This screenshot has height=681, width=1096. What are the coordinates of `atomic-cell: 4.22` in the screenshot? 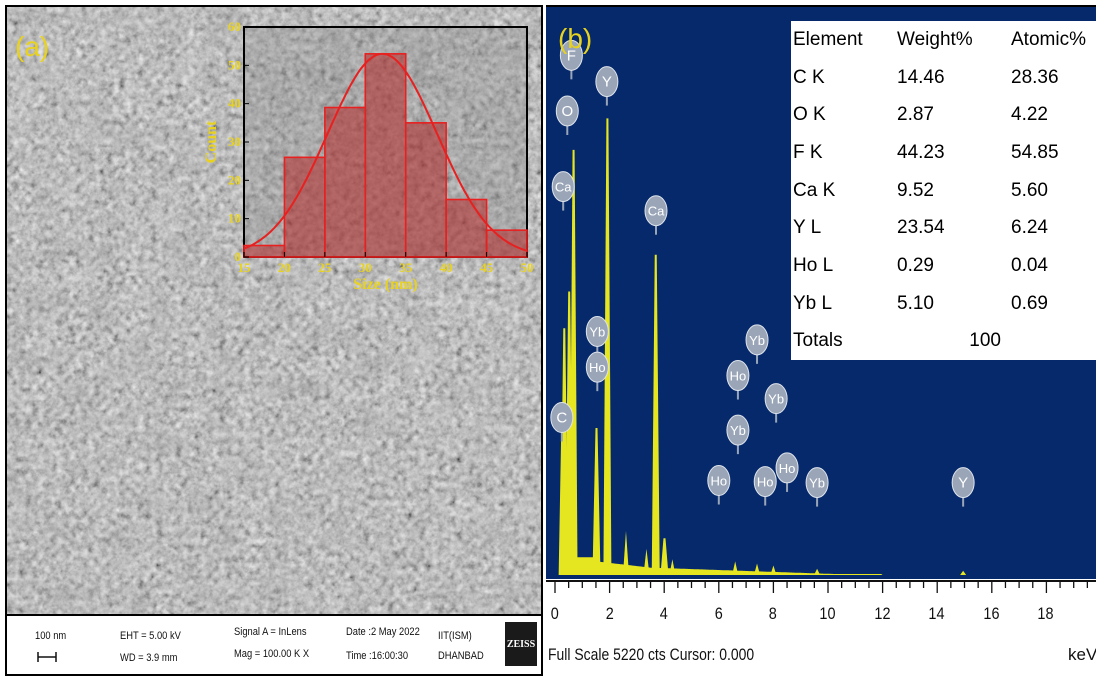 It's located at (1029, 115).